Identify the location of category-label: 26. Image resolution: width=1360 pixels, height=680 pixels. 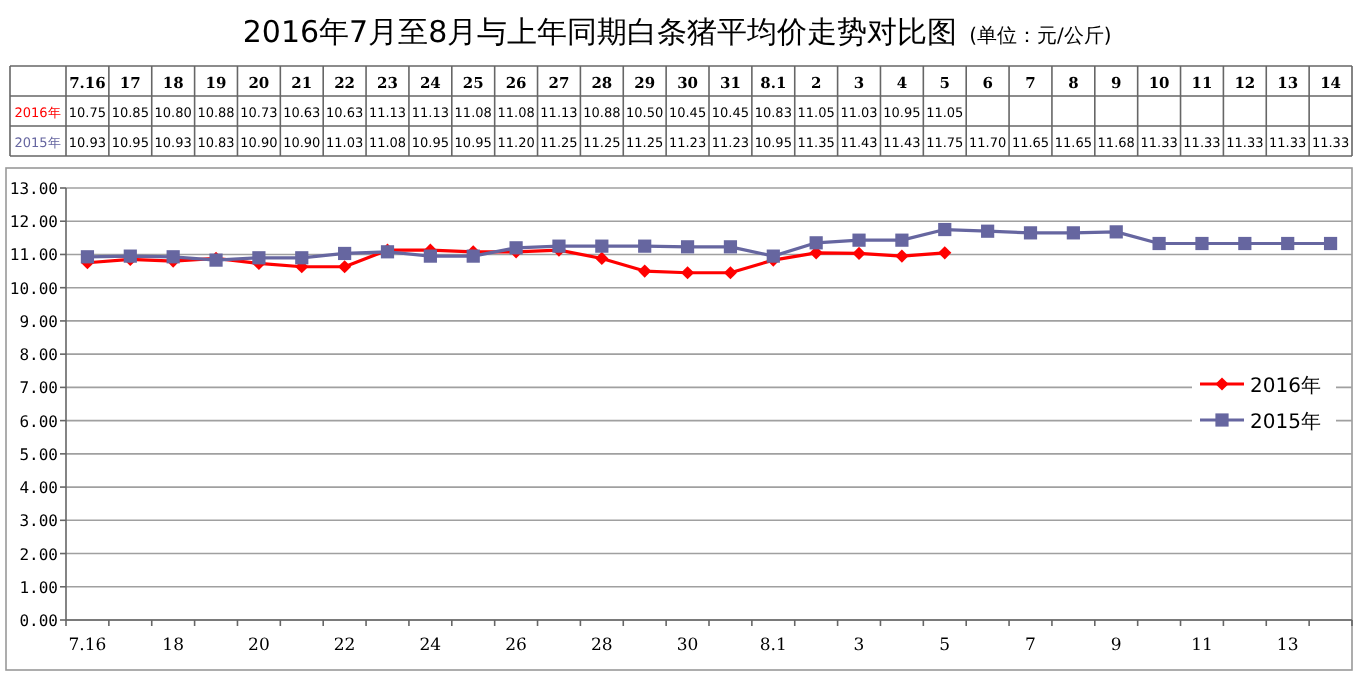
(516, 646).